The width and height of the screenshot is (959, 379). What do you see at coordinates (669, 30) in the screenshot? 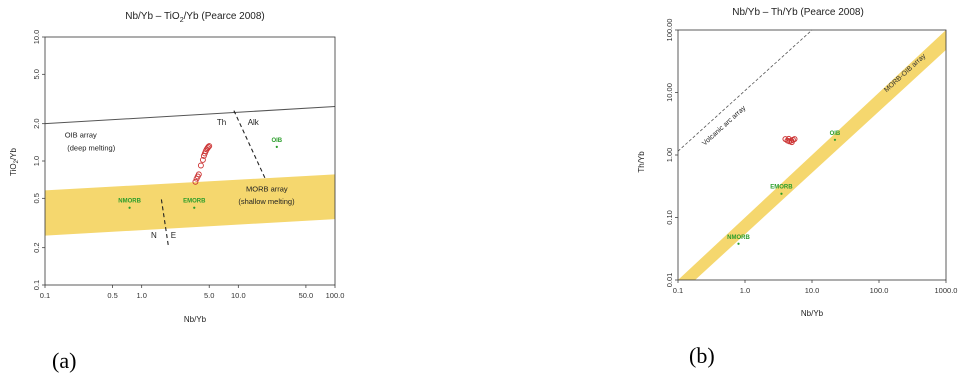
I see `chart-b-y-tick-label: 100.00` at bounding box center [669, 30].